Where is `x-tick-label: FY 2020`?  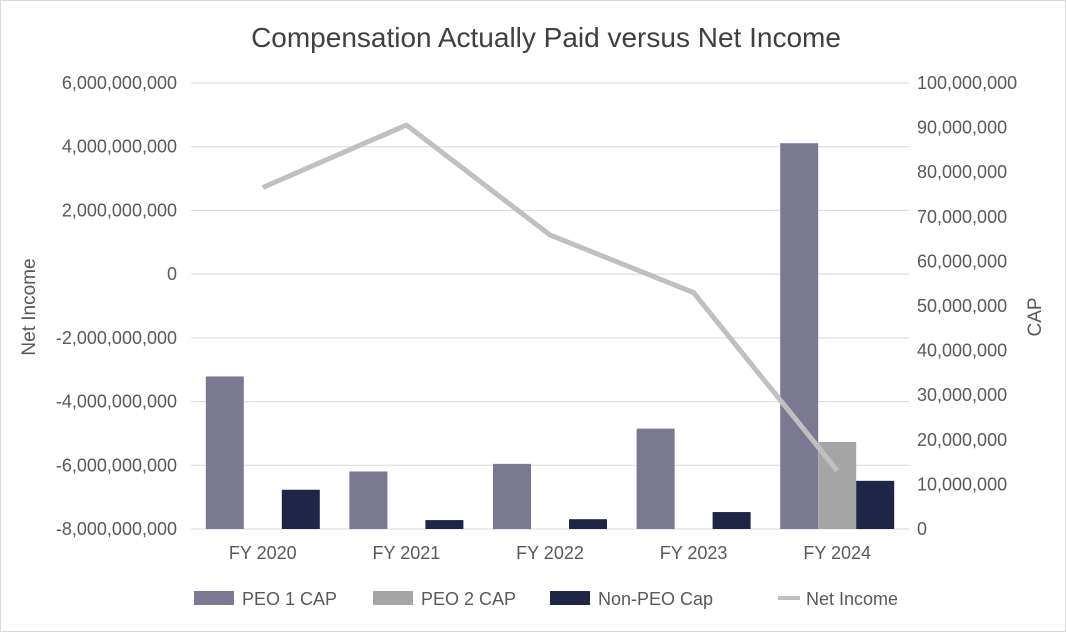
x-tick-label: FY 2020 is located at coordinates (263, 553).